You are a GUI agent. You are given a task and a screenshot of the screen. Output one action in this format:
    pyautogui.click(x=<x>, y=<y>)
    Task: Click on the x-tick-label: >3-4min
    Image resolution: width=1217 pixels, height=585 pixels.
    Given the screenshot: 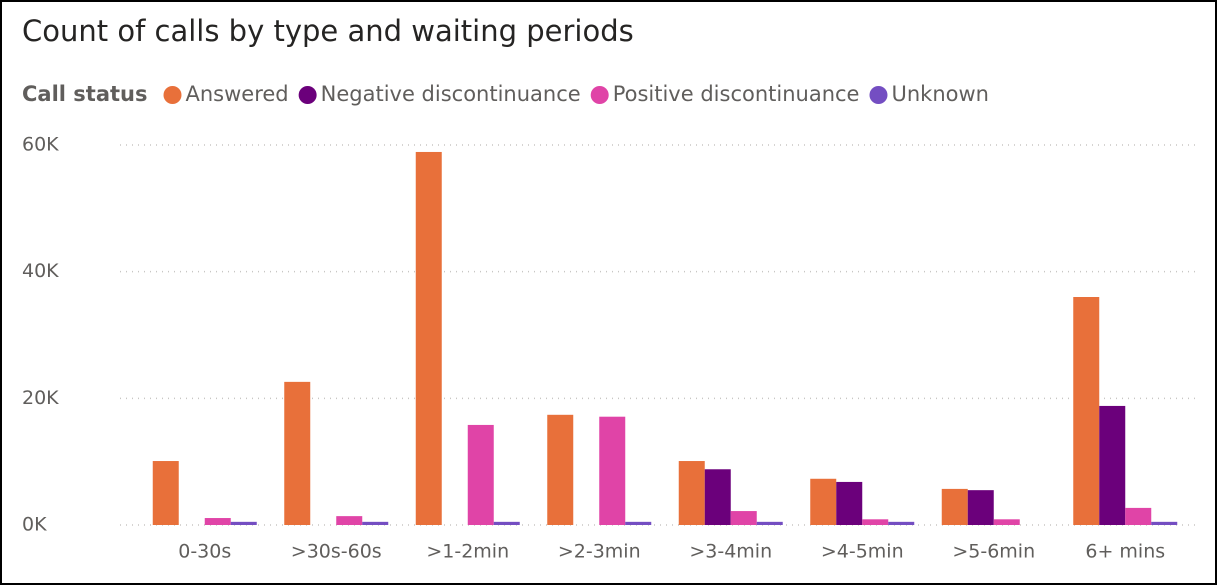 What is the action you would take?
    pyautogui.click(x=730, y=552)
    